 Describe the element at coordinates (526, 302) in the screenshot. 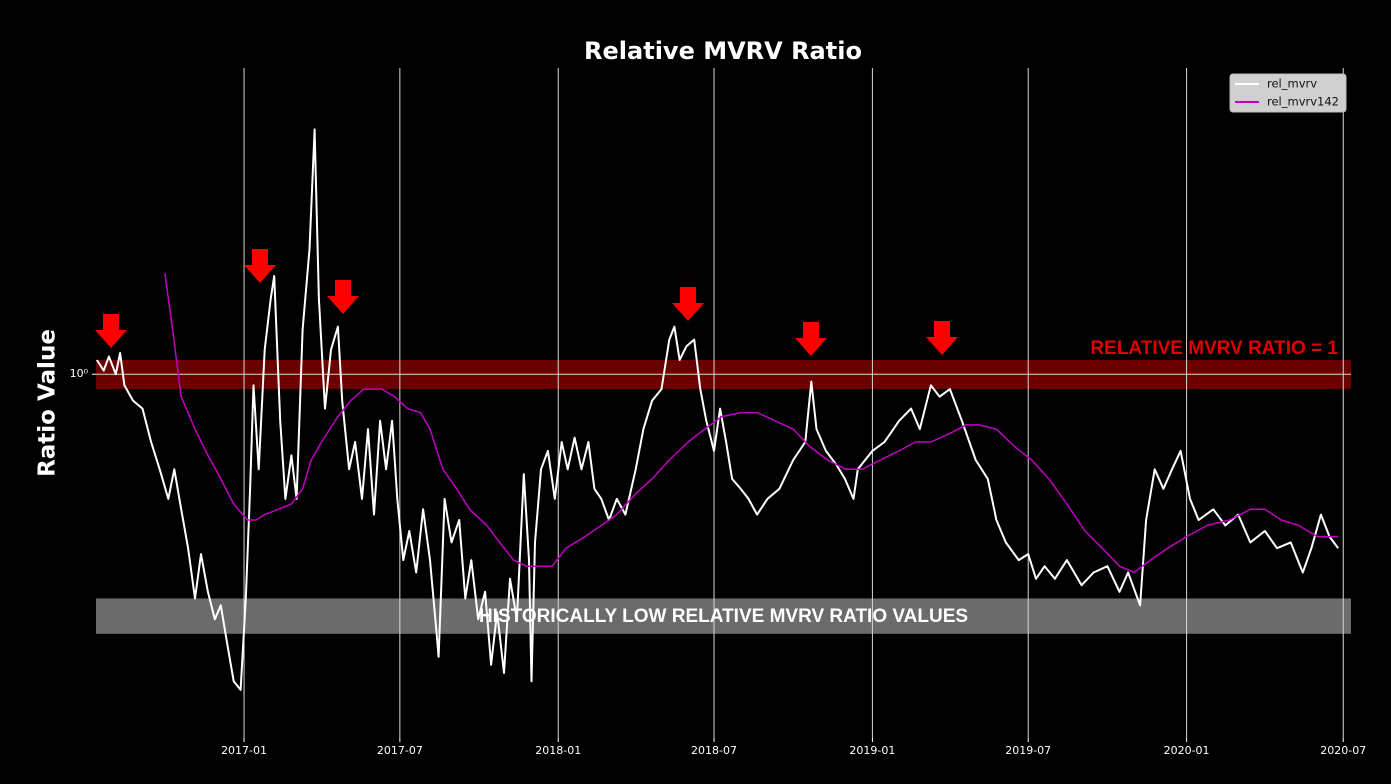

I see `arrows` at that location.